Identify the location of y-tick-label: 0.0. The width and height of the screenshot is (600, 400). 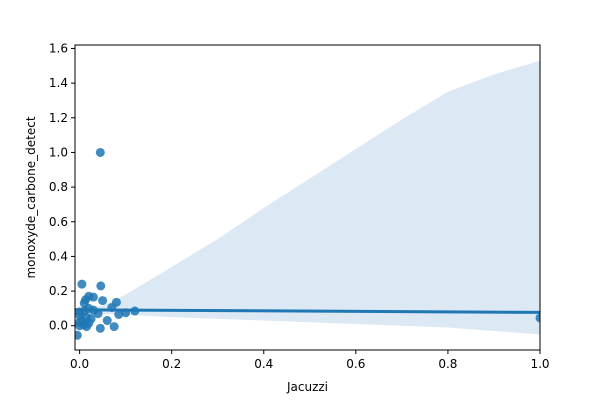
(58, 326).